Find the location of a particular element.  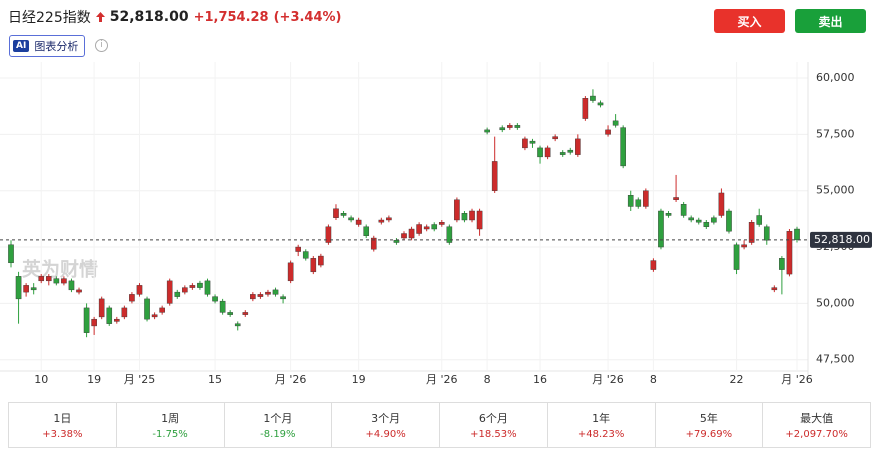

y-tick-label: 57,500 is located at coordinates (835, 133).